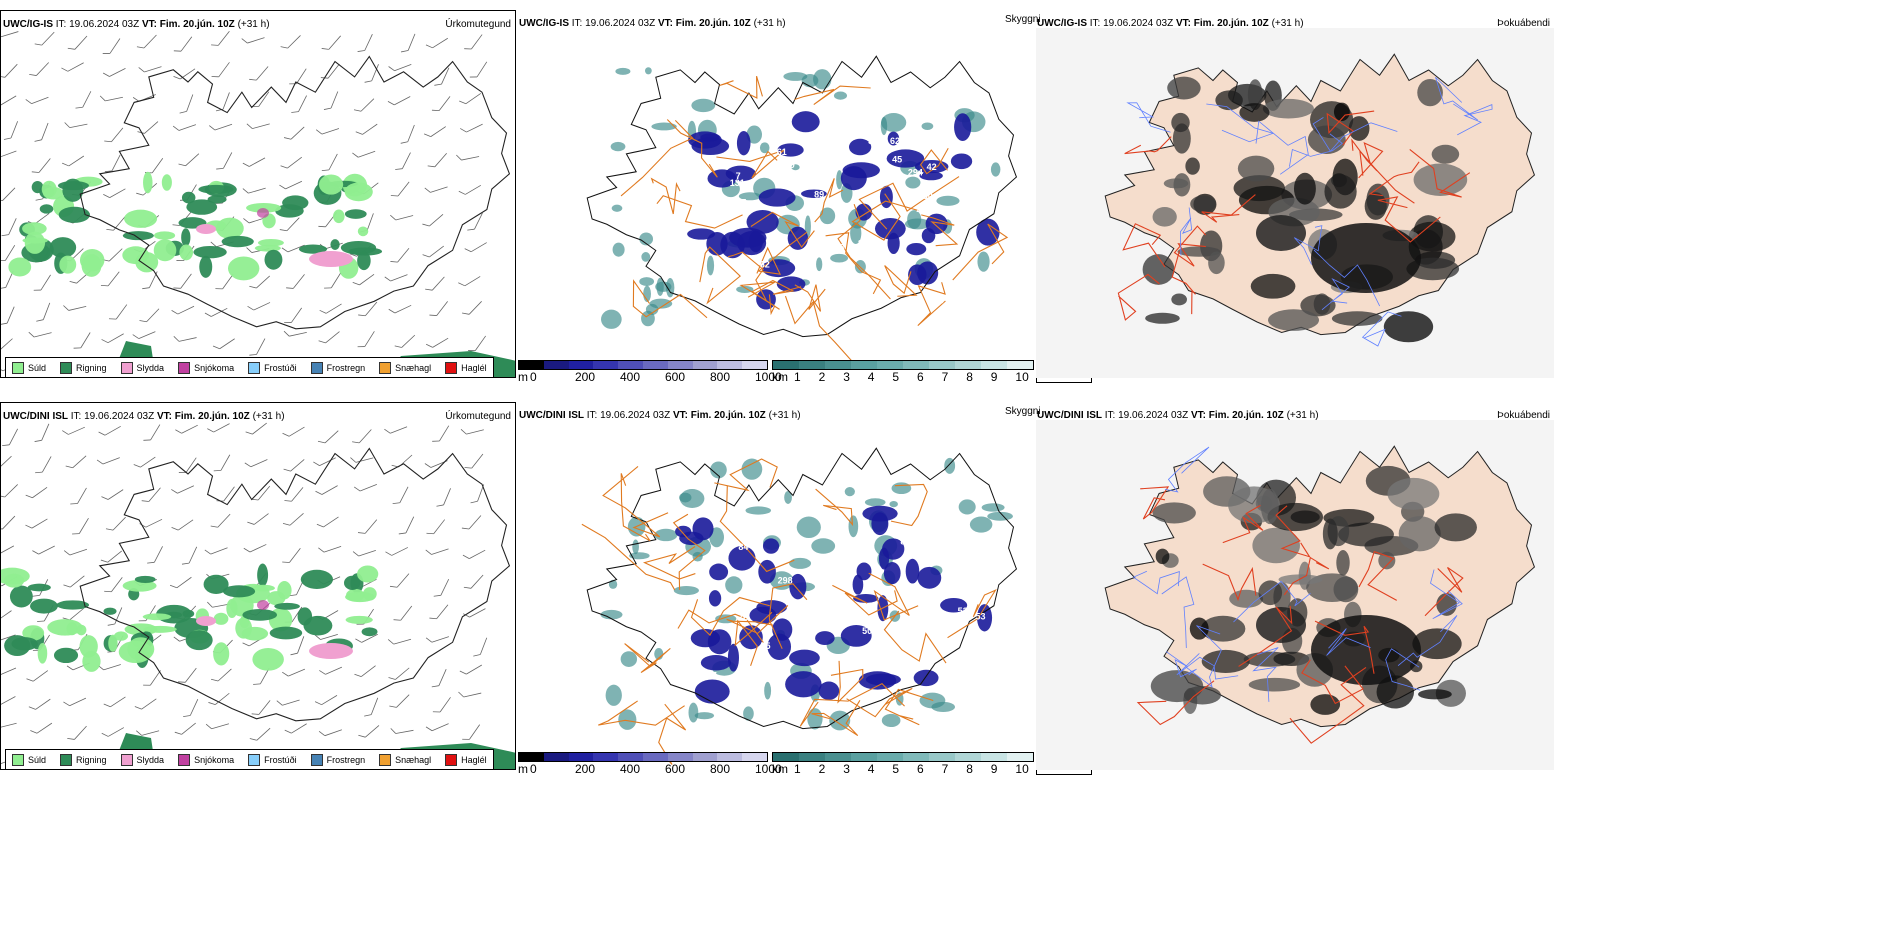 This screenshot has height=950, width=1900. Describe the element at coordinates (268, 416) in the screenshot. I see `lead-time: (+31 h)` at that location.